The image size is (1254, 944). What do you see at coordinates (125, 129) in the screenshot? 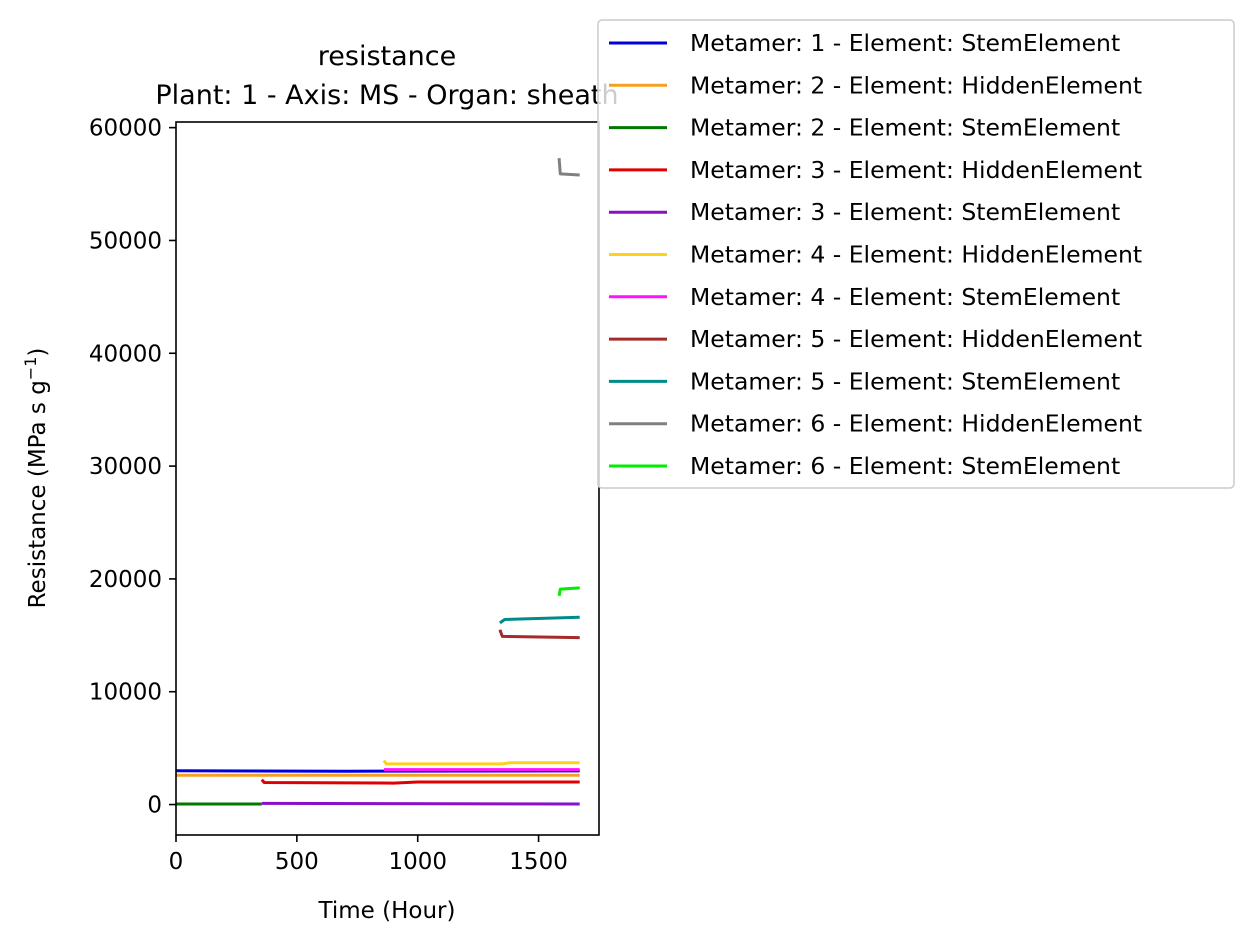
I see `y-tick-label: 60000` at bounding box center [125, 129].